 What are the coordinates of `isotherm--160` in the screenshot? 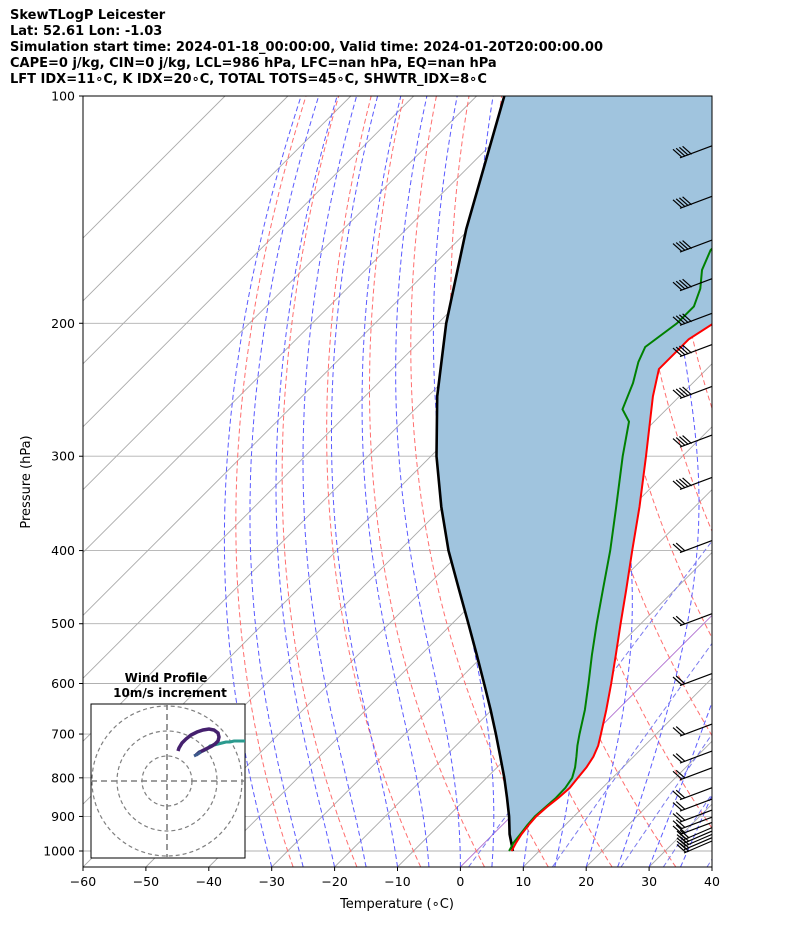 It's located at (154, 167).